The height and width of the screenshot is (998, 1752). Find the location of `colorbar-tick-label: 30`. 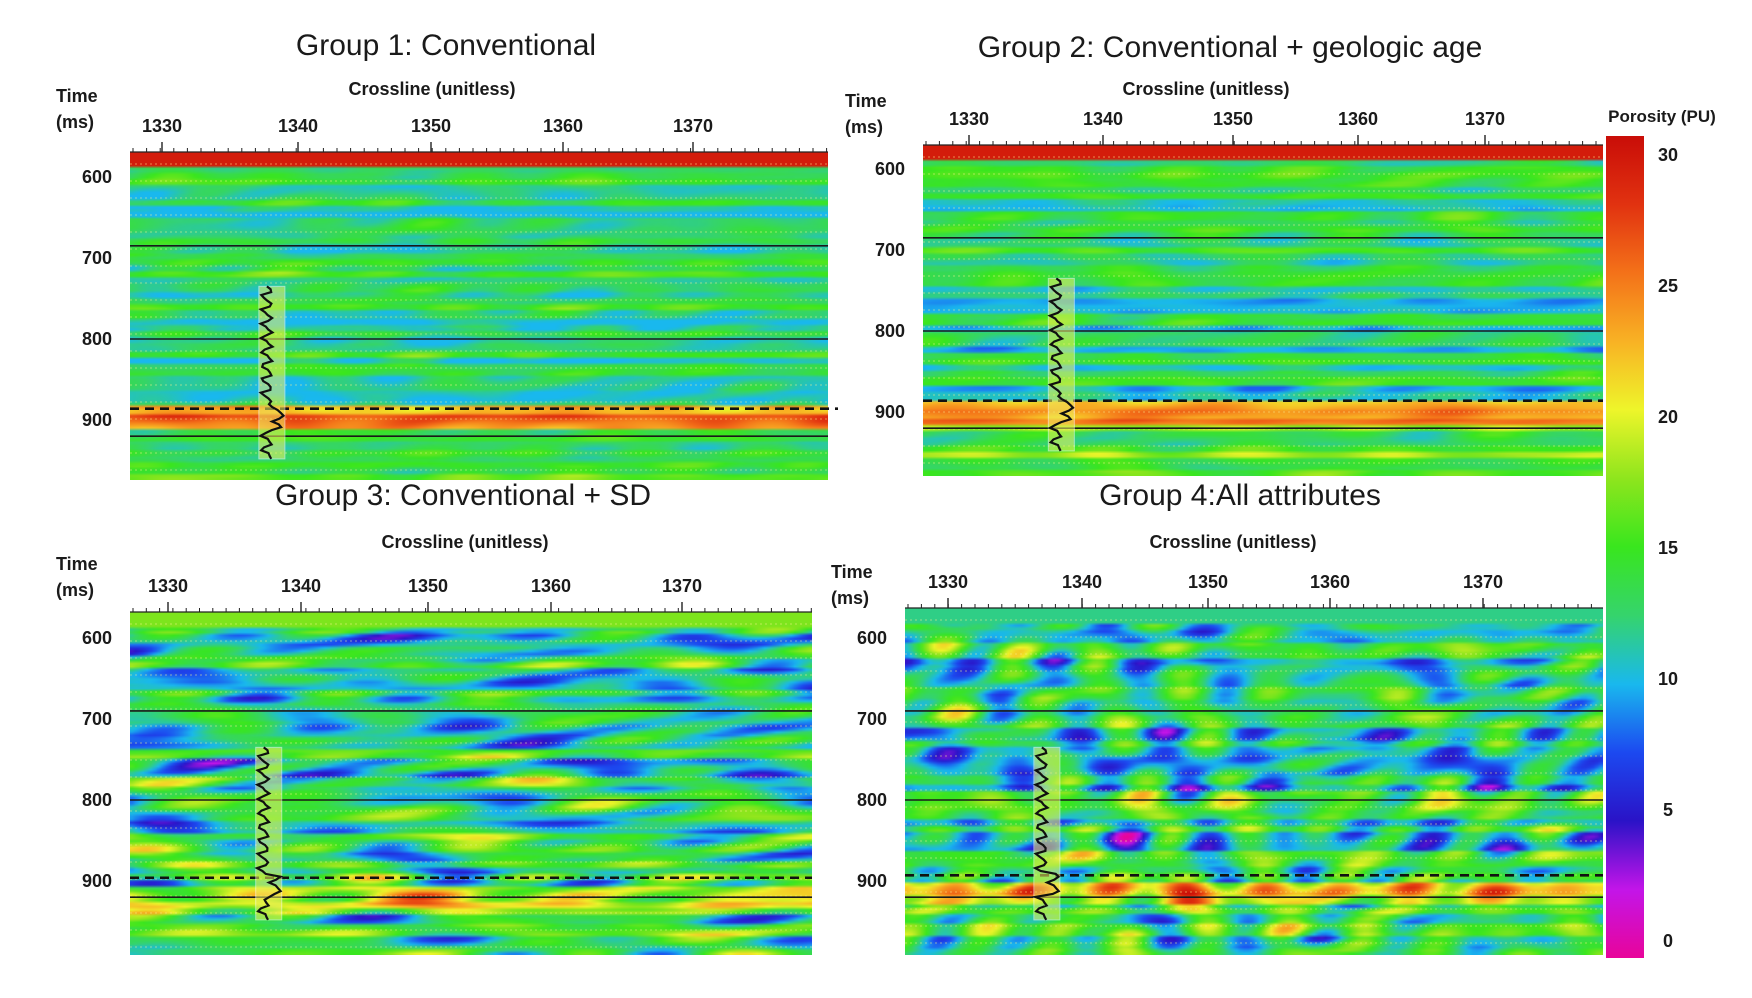

colorbar-tick-label: 30 is located at coordinates (1668, 155).